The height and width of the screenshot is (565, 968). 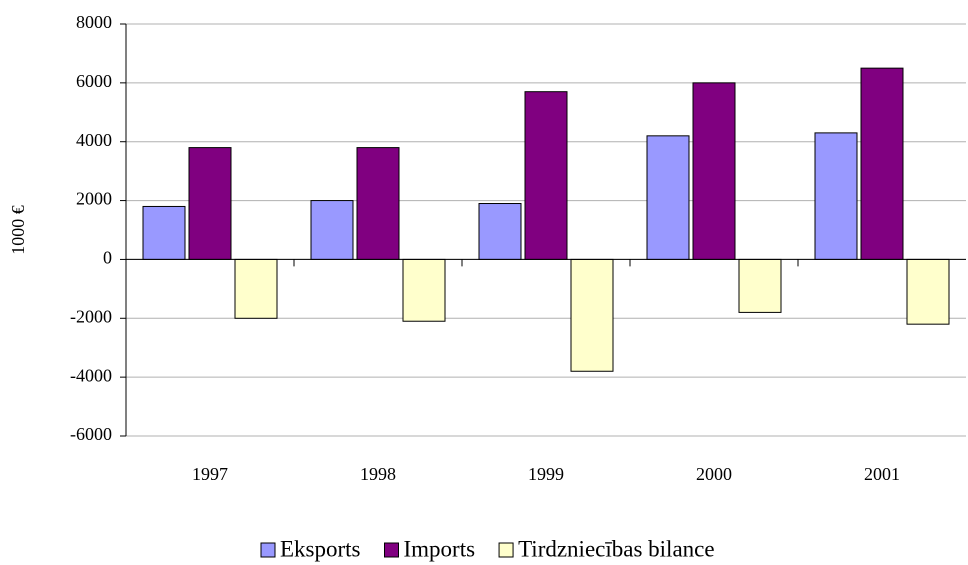 I want to click on legend-item: Tirdzniecības bilance, so click(x=606, y=548).